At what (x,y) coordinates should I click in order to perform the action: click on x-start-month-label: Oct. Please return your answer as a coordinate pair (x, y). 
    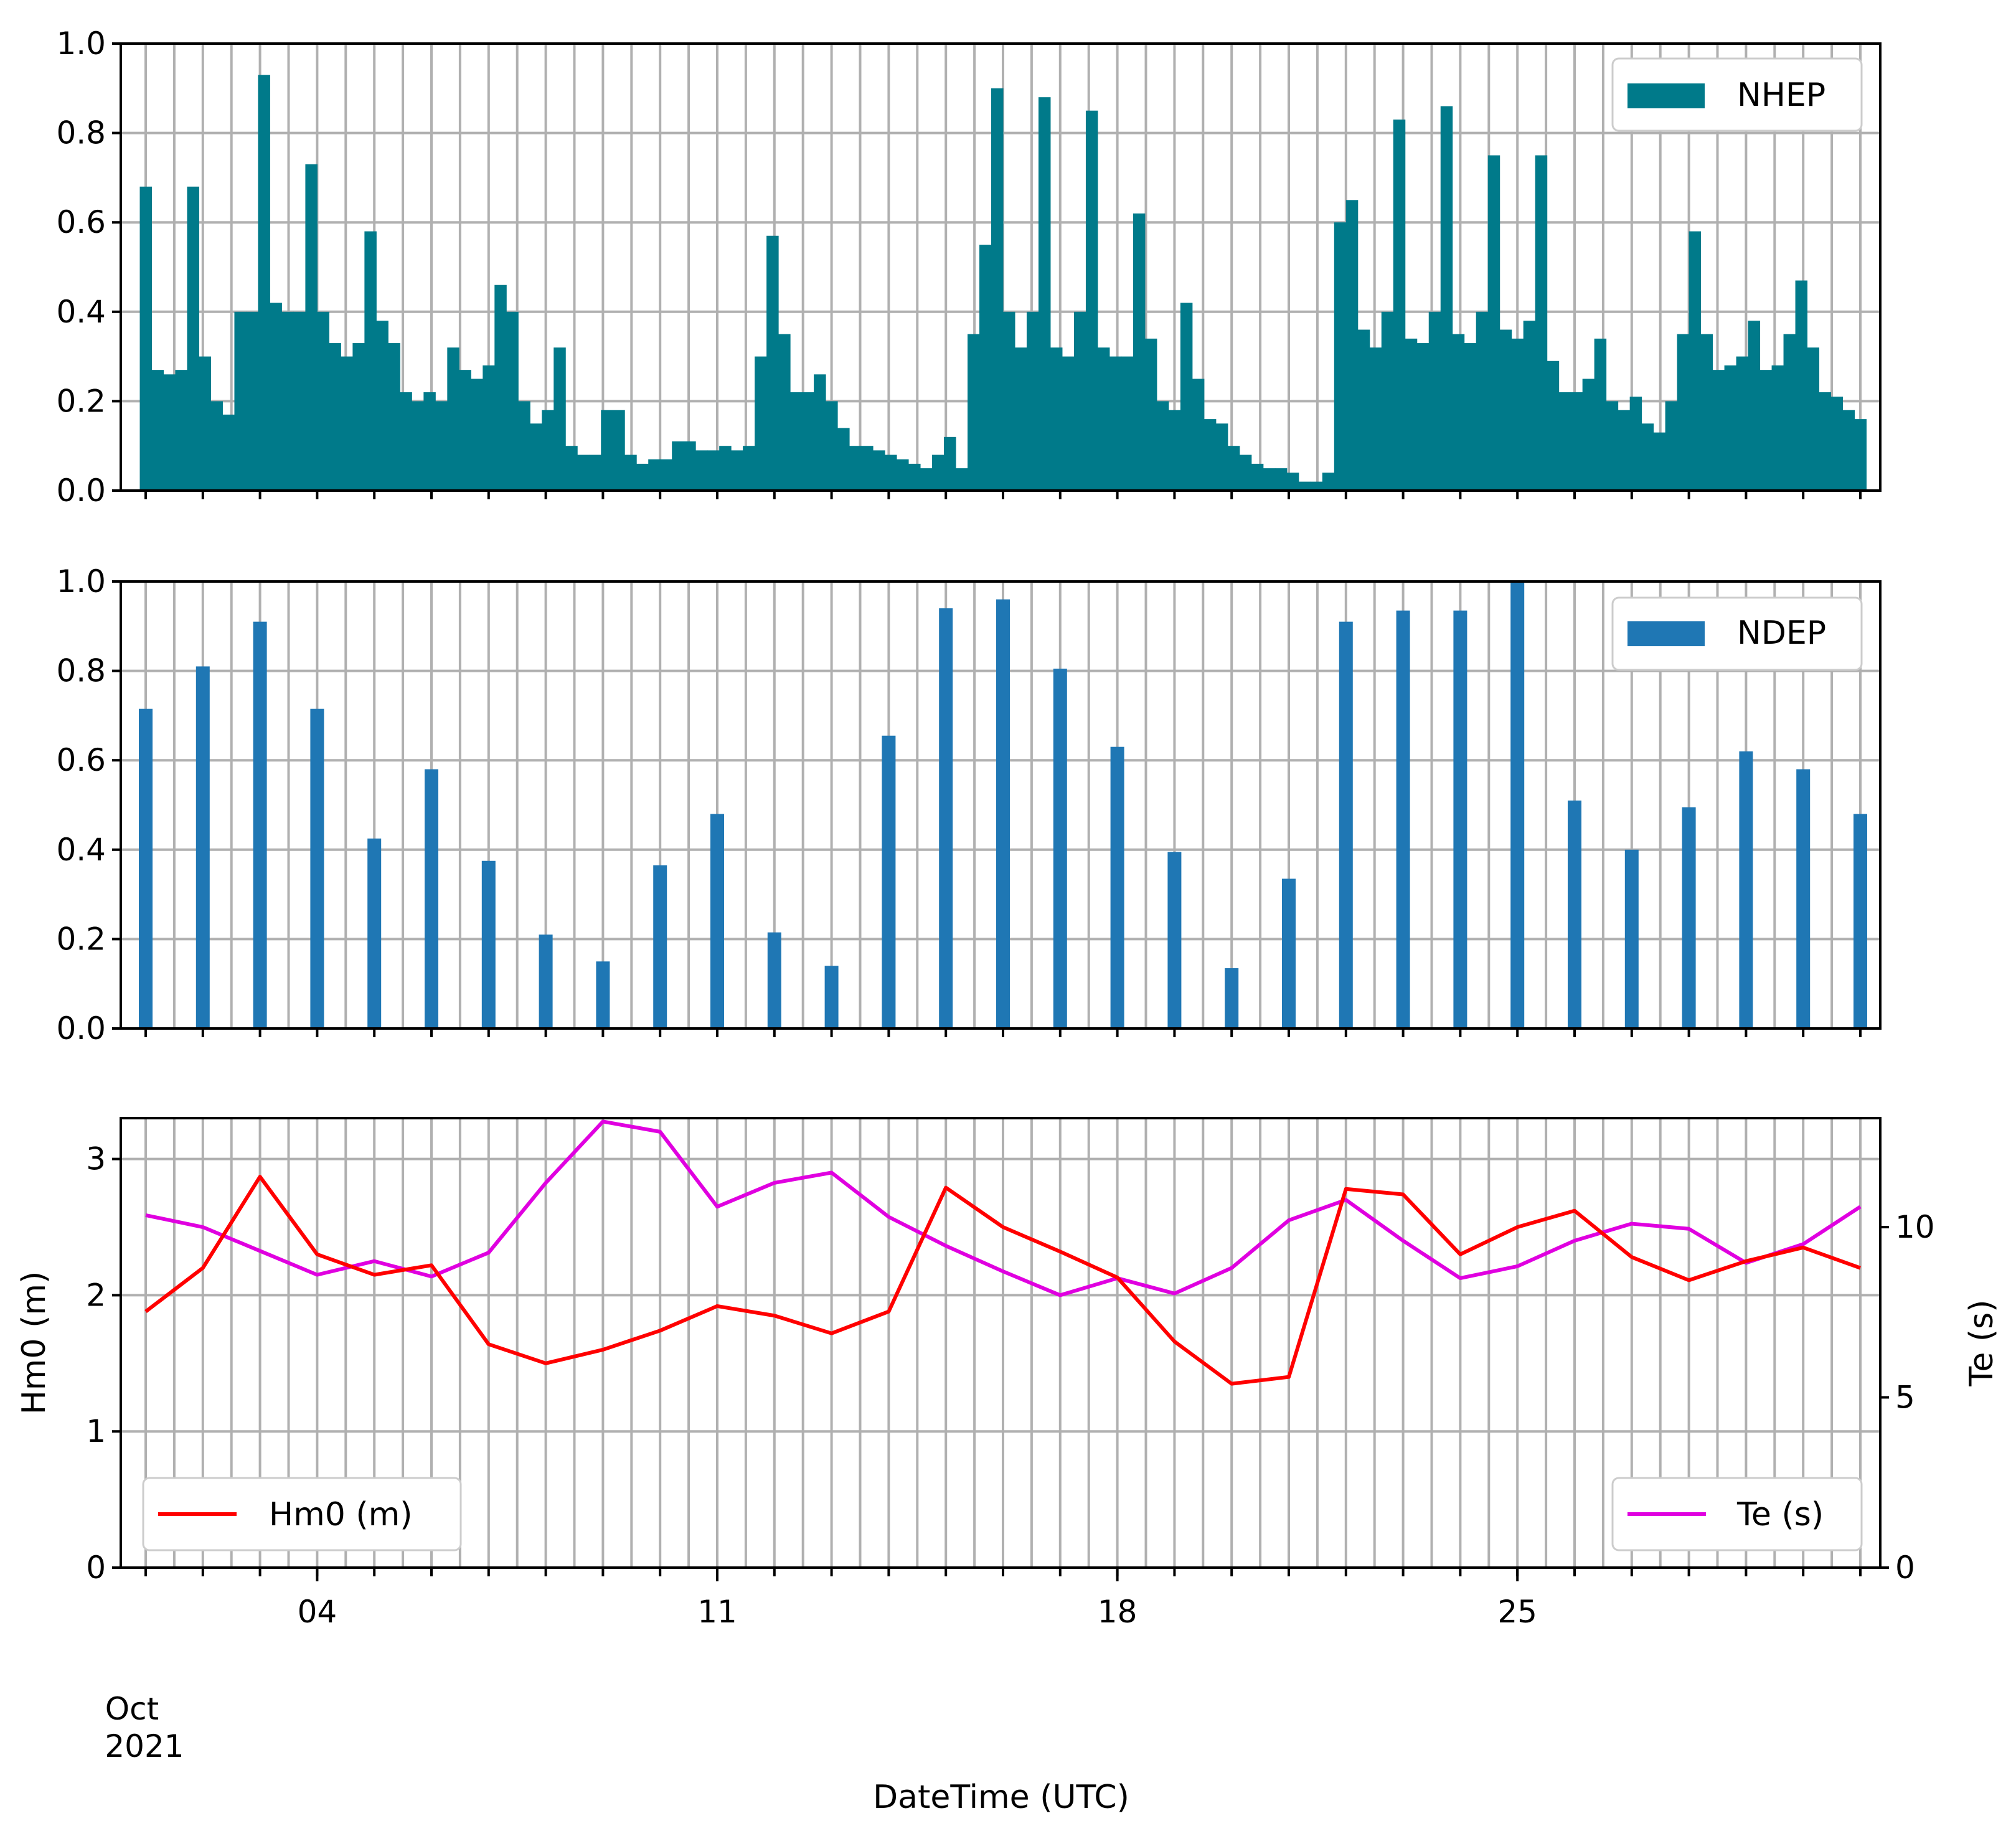
    Looking at the image, I should click on (132, 1709).